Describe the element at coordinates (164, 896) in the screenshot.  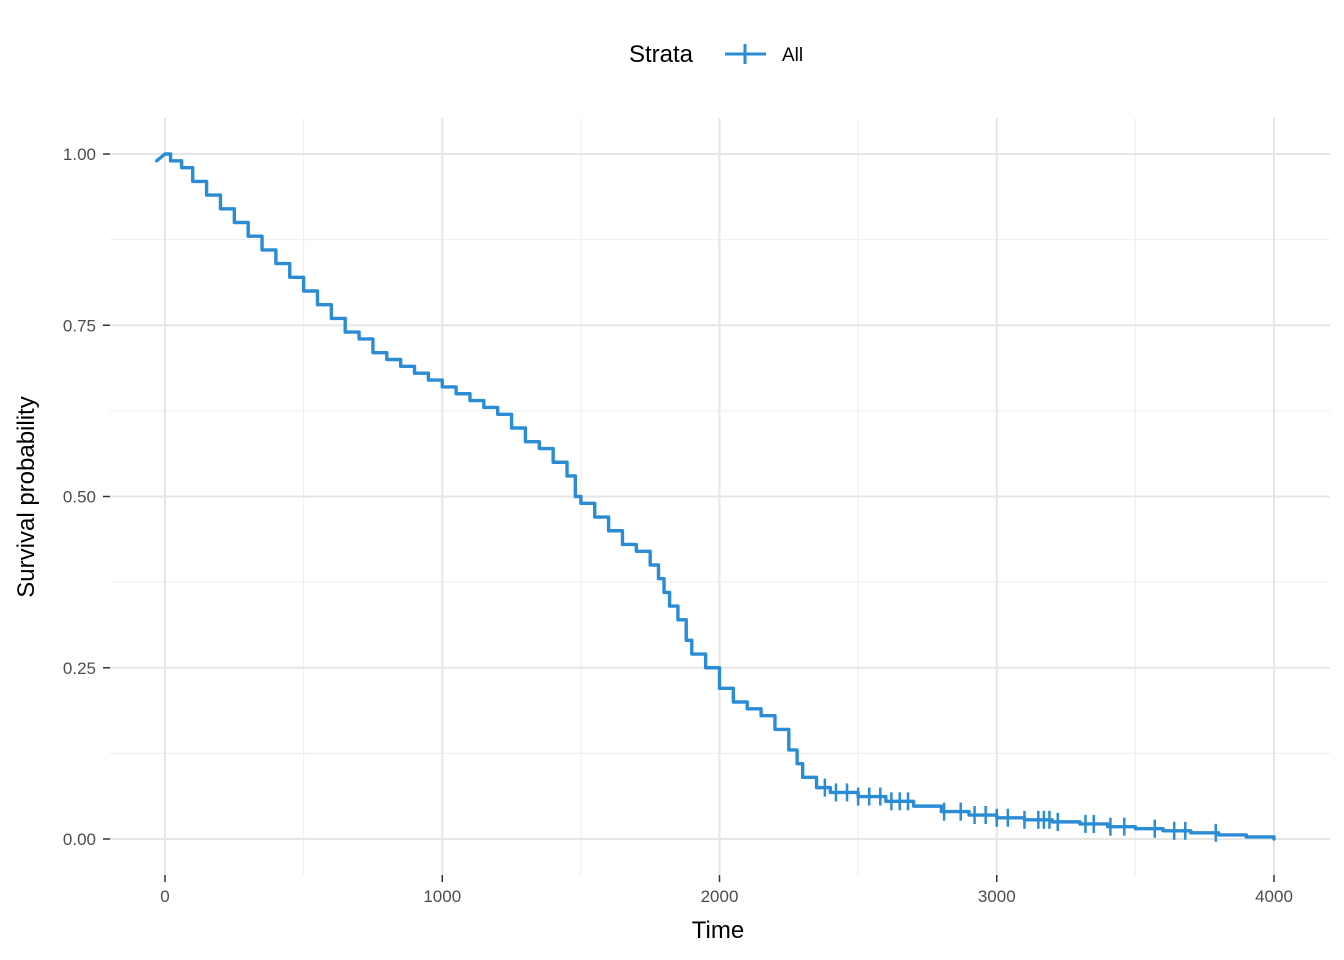
I see `x-tick-label: 0` at that location.